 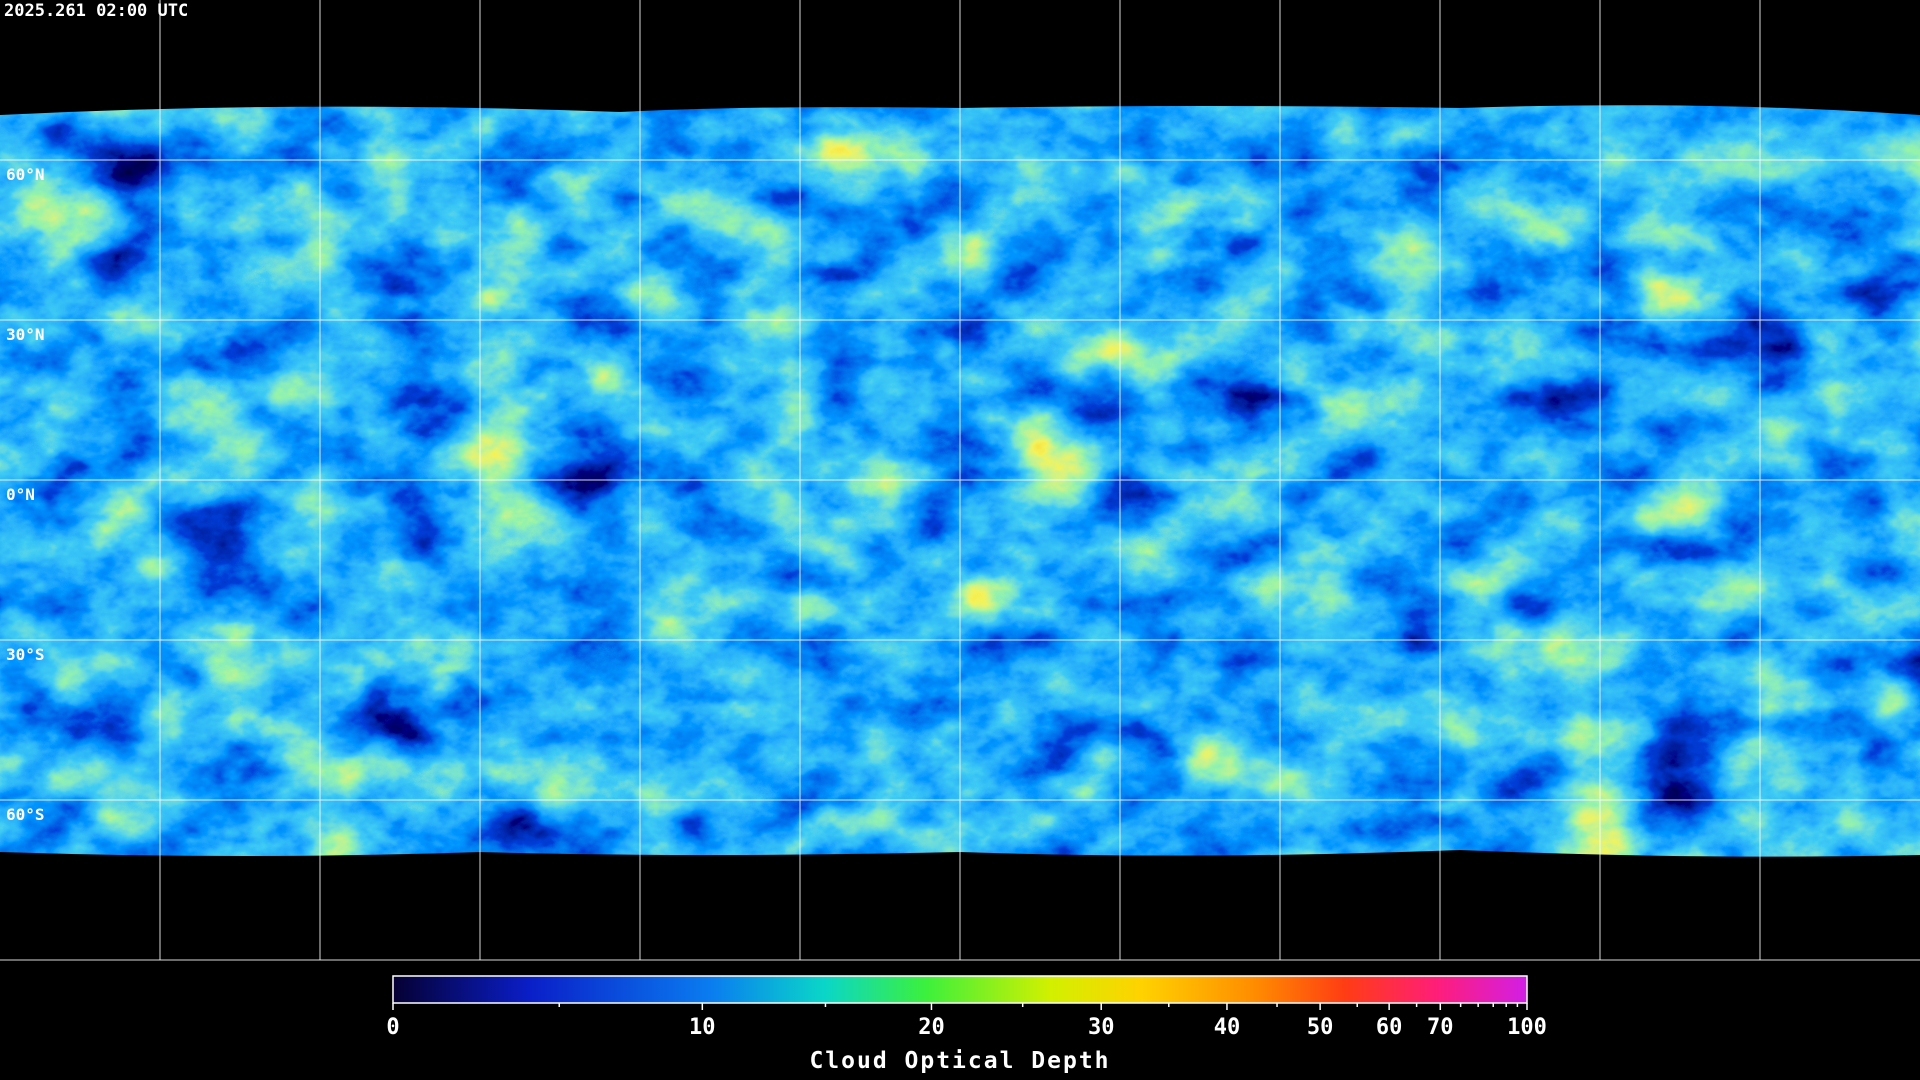 I want to click on tick-label: 10, so click(x=702, y=1027).